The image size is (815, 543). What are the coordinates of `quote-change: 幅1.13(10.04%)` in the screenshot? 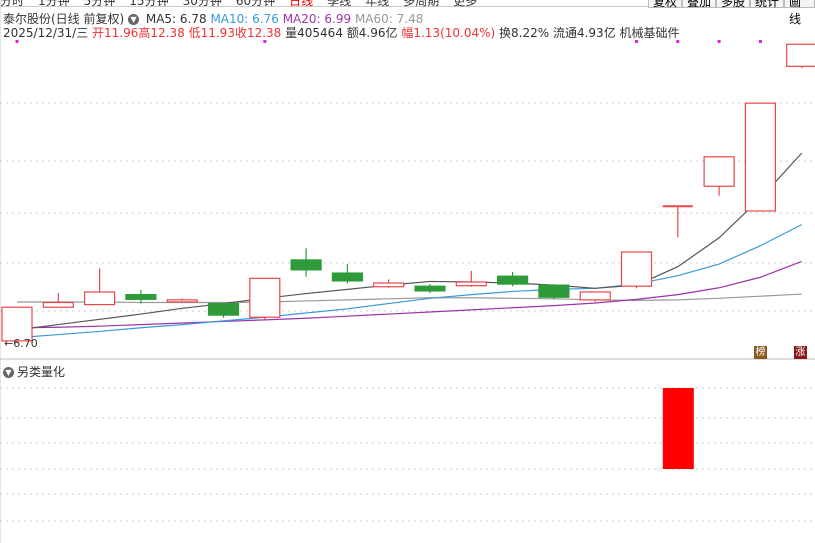 It's located at (448, 33).